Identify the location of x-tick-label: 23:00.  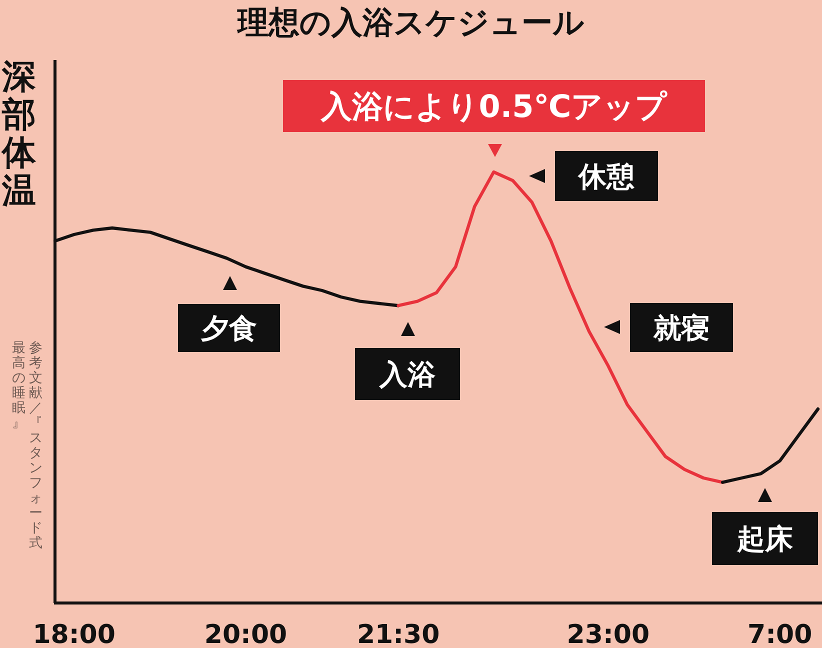
(608, 634).